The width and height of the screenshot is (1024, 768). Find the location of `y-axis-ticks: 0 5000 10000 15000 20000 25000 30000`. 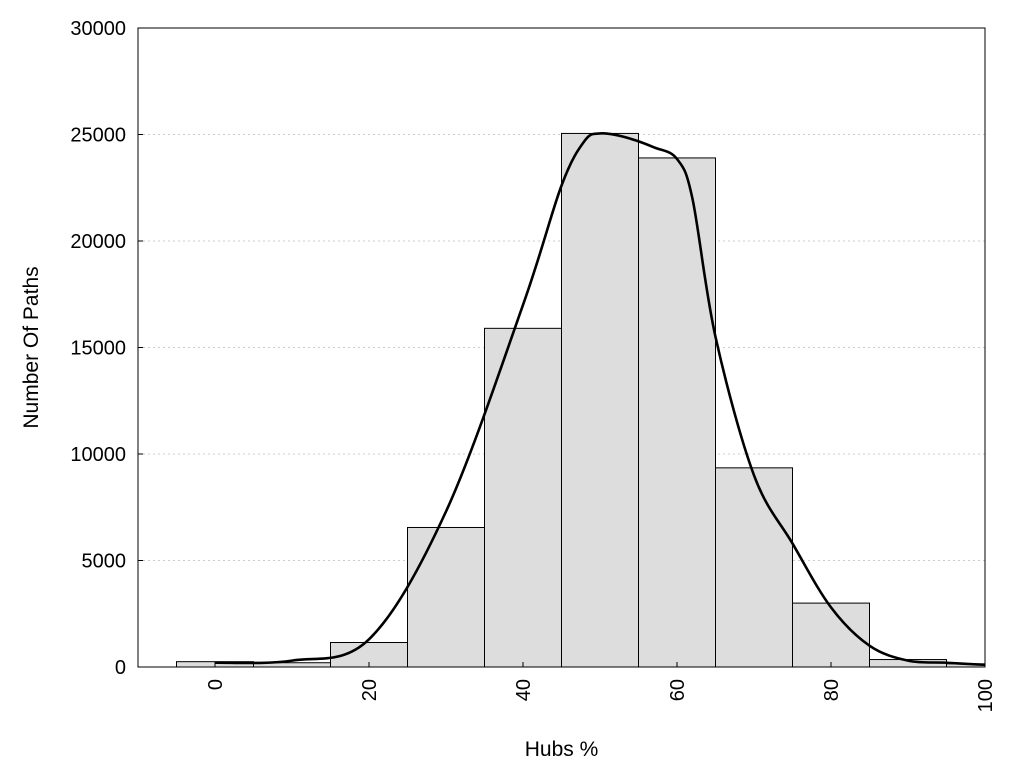

y-axis-ticks: 0 5000 10000 15000 20000 25000 30000 is located at coordinates (106, 348).